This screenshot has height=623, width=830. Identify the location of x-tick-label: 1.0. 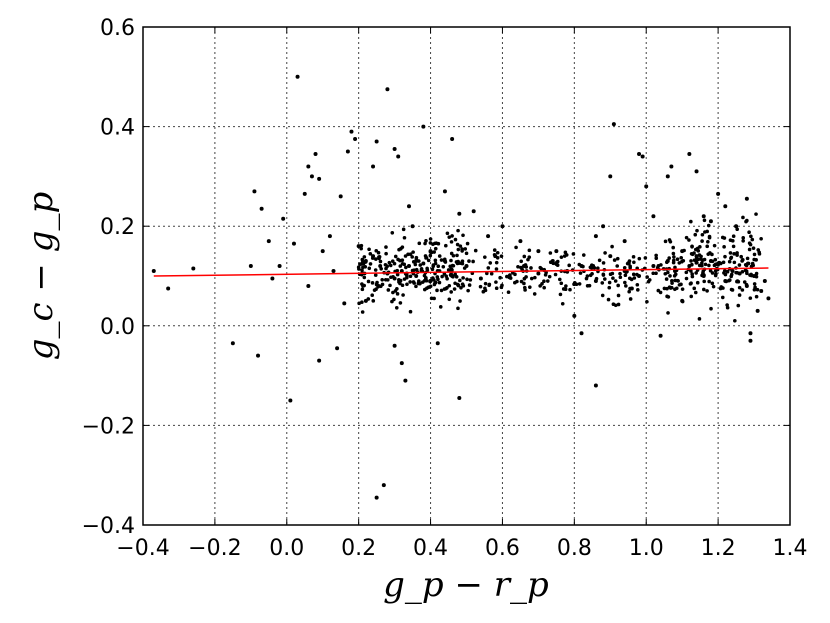
(646, 548).